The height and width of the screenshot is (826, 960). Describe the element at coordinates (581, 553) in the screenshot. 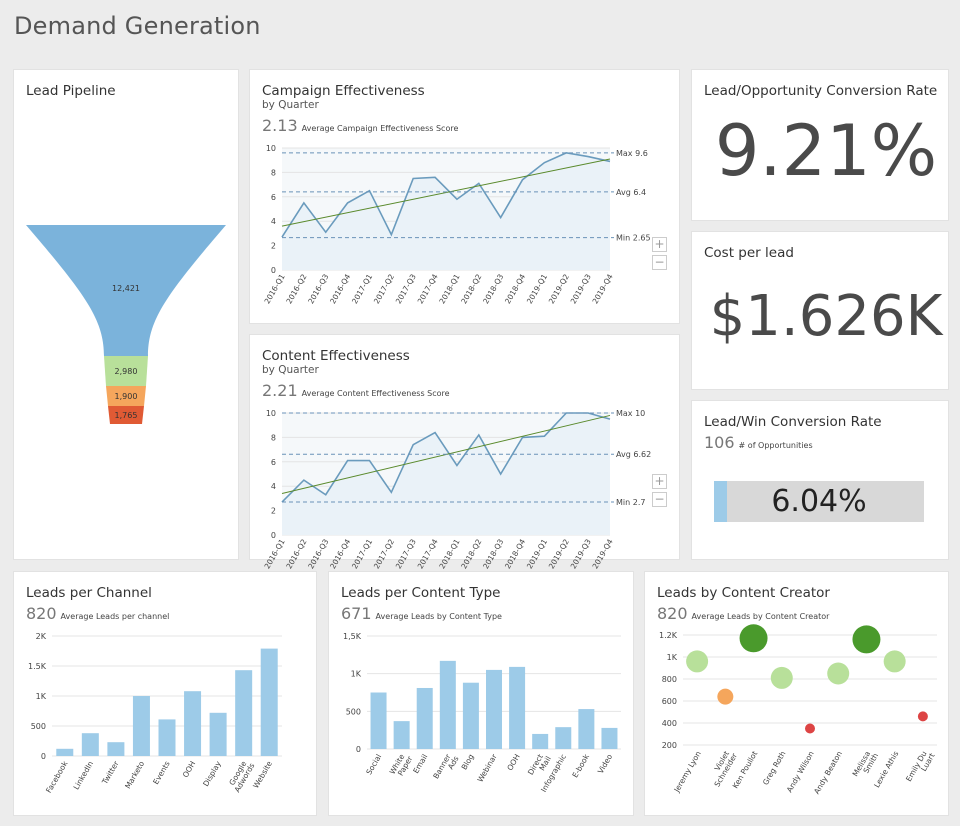

I see `x-tick-label: 2019-Q3` at that location.